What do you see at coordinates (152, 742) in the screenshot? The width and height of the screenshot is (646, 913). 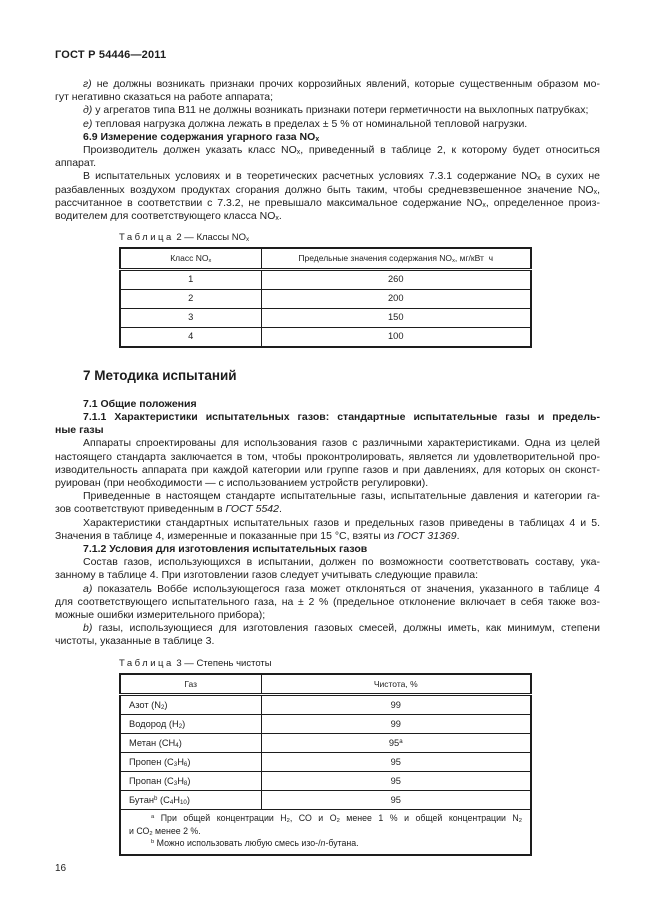 I see `text-run: Метан (CH` at bounding box center [152, 742].